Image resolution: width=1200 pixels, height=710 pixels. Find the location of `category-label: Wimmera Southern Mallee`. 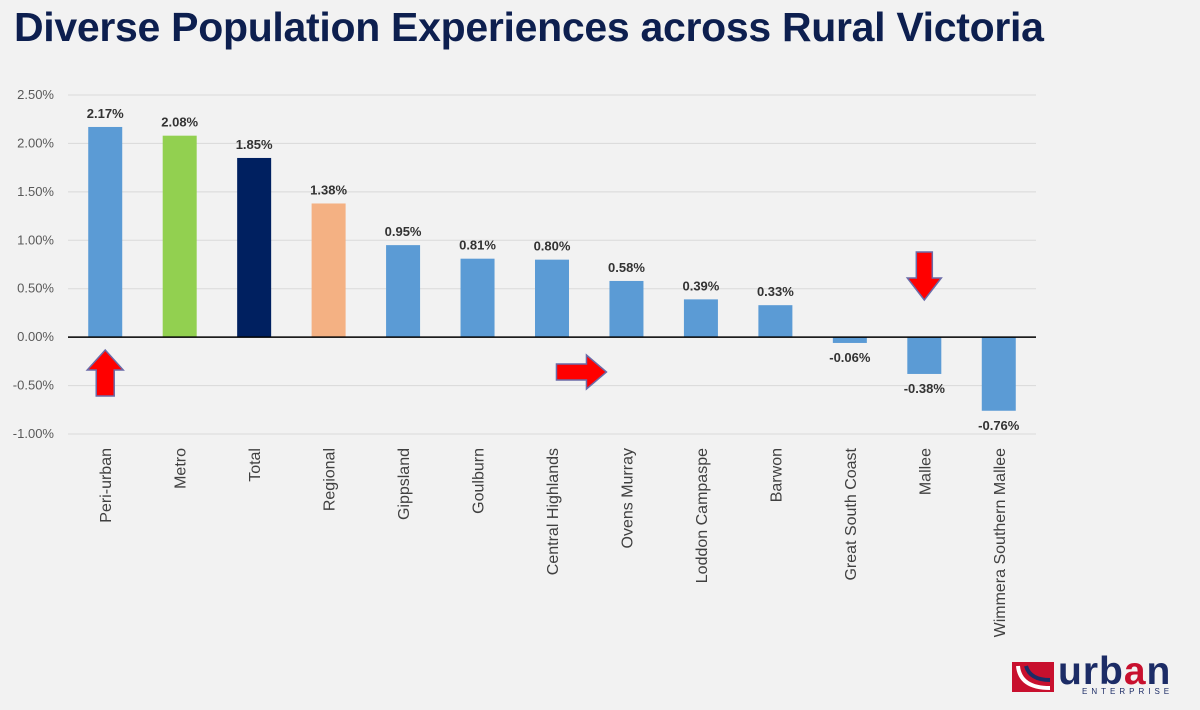

category-label: Wimmera Southern Mallee is located at coordinates (1000, 543).